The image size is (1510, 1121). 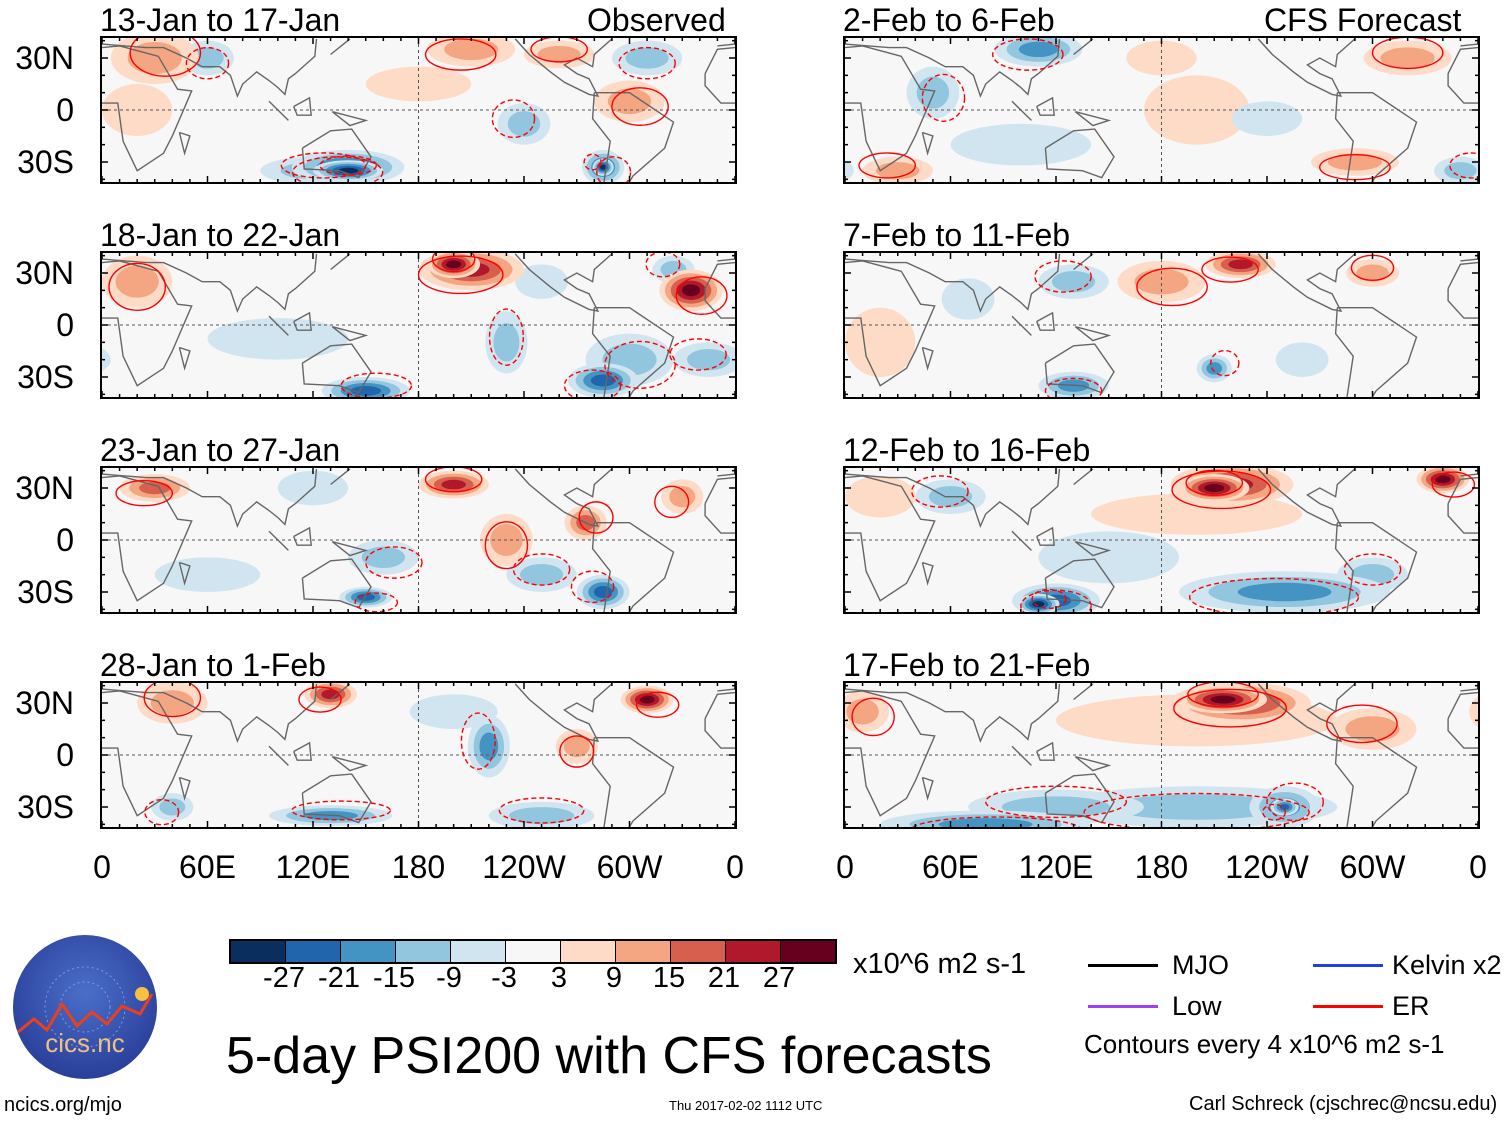 What do you see at coordinates (63, 1105) in the screenshot?
I see `footer-link: ncics.org/mjo` at bounding box center [63, 1105].